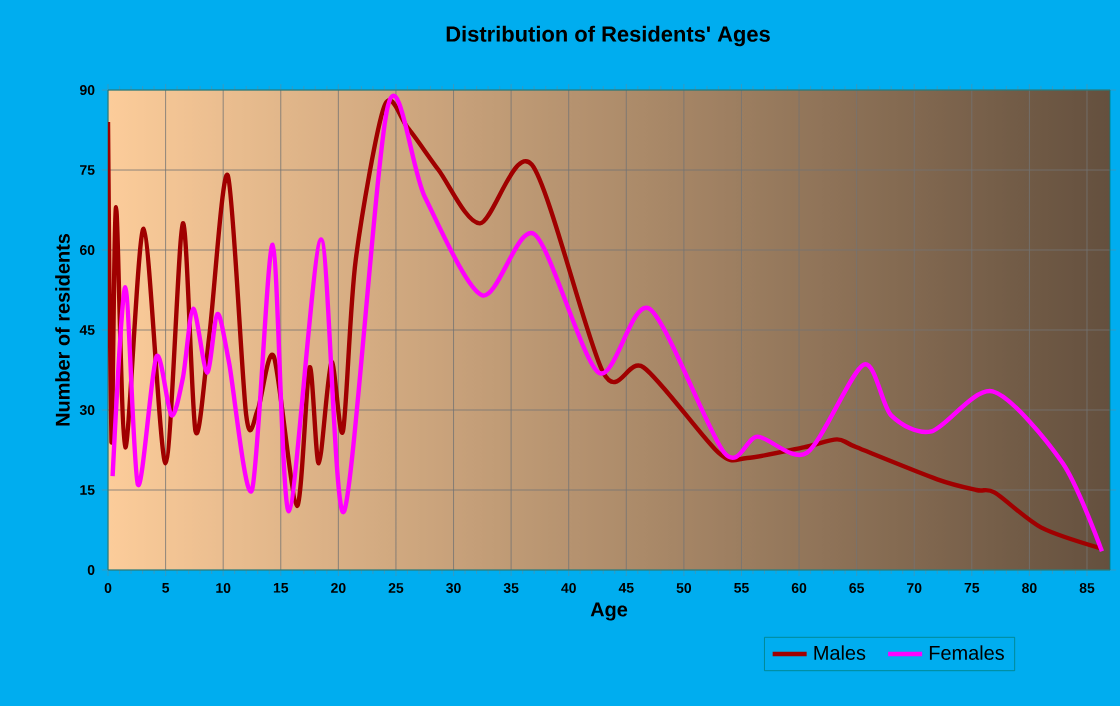 The height and width of the screenshot is (706, 1120). I want to click on x-axis-title: Age, so click(609, 611).